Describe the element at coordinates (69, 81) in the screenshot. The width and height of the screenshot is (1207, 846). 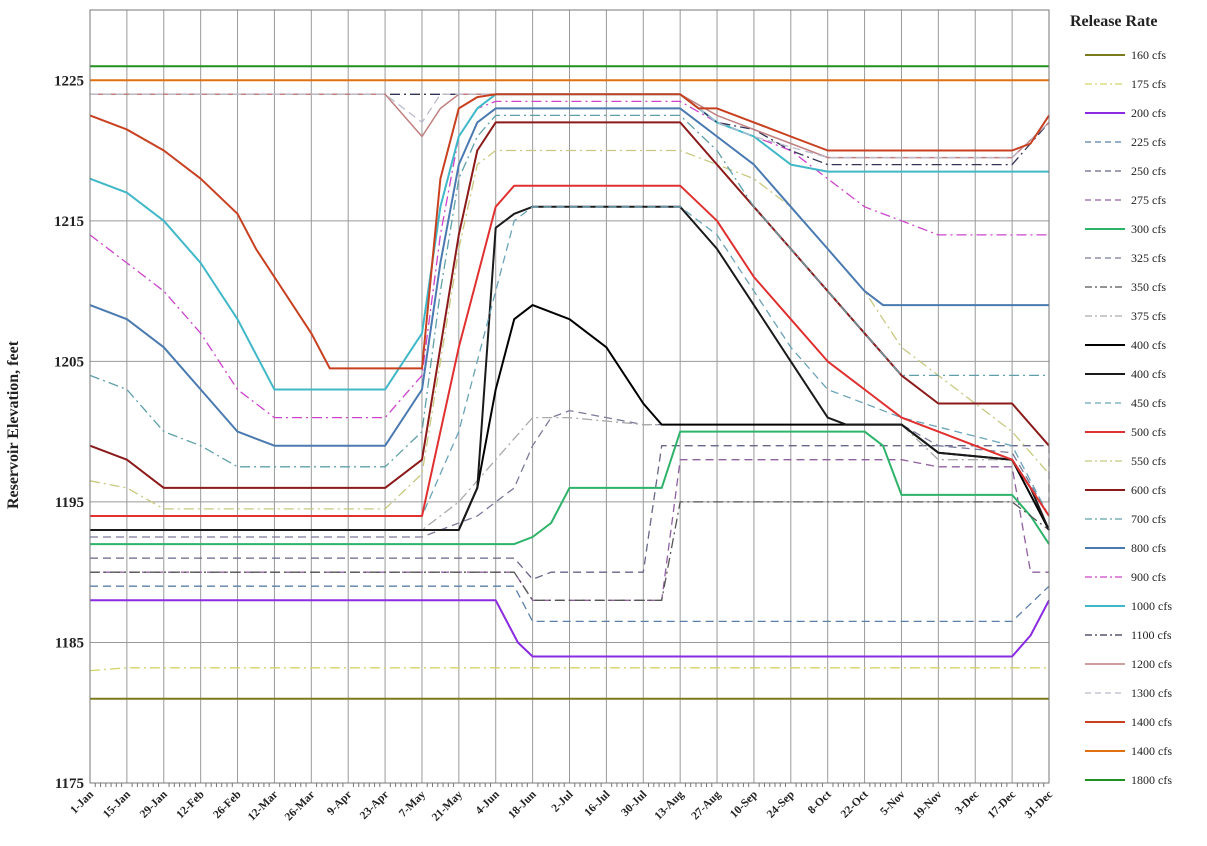
I see `y-tick-label: 1225` at that location.